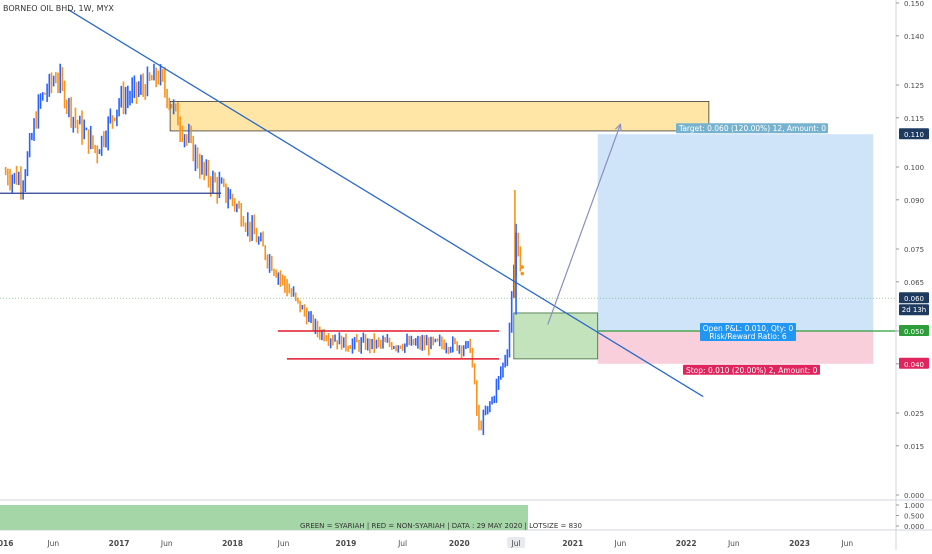 The height and width of the screenshot is (554, 932). What do you see at coordinates (584, 224) in the screenshot?
I see `projection-arrow` at bounding box center [584, 224].